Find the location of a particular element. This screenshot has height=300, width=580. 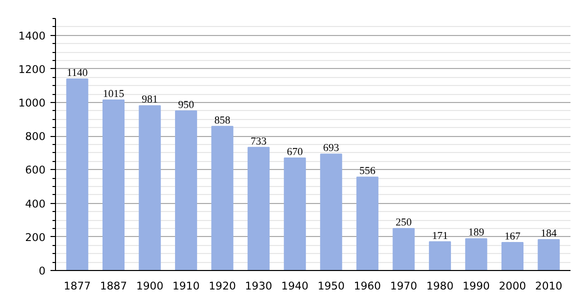

x-tick-label: 1877 is located at coordinates (77, 286).